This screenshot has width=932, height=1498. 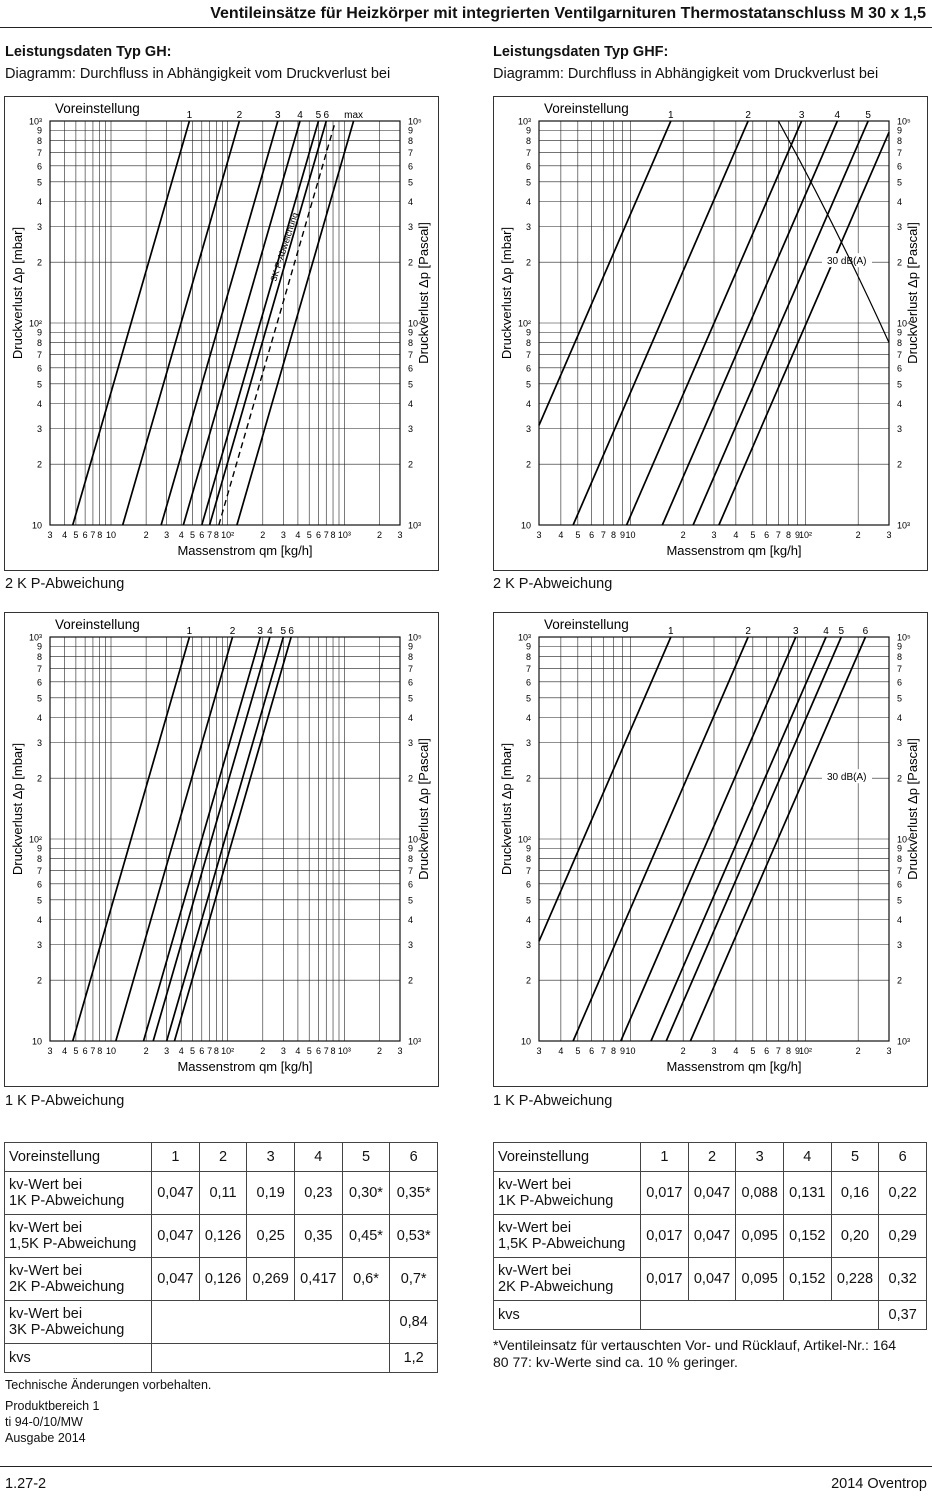 I want to click on table-cell: 5, so click(x=855, y=1157).